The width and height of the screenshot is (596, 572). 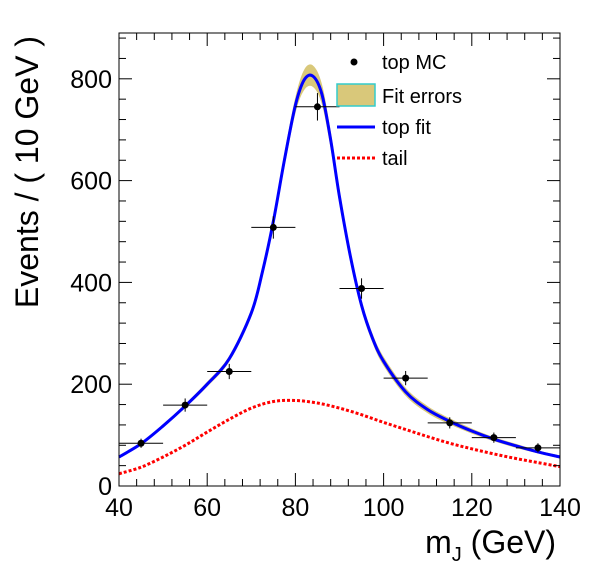 I want to click on x-axis-title: mJ (GeV), so click(x=490, y=545).